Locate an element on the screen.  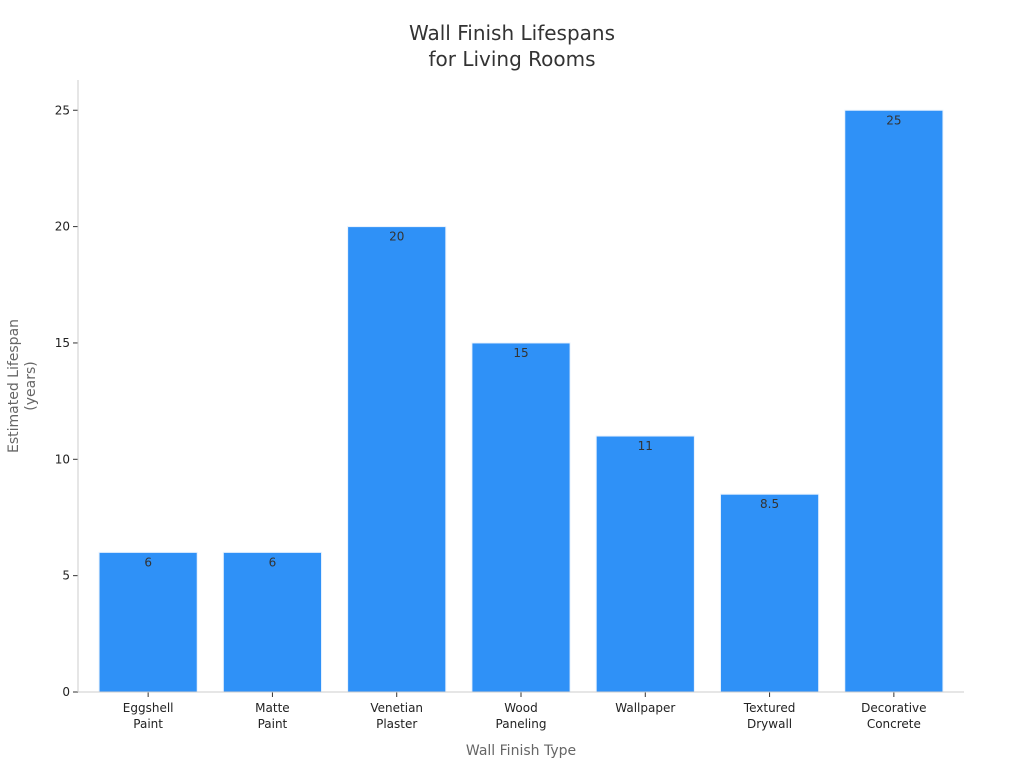
x-tick-label: Decorative is located at coordinates (893, 708).